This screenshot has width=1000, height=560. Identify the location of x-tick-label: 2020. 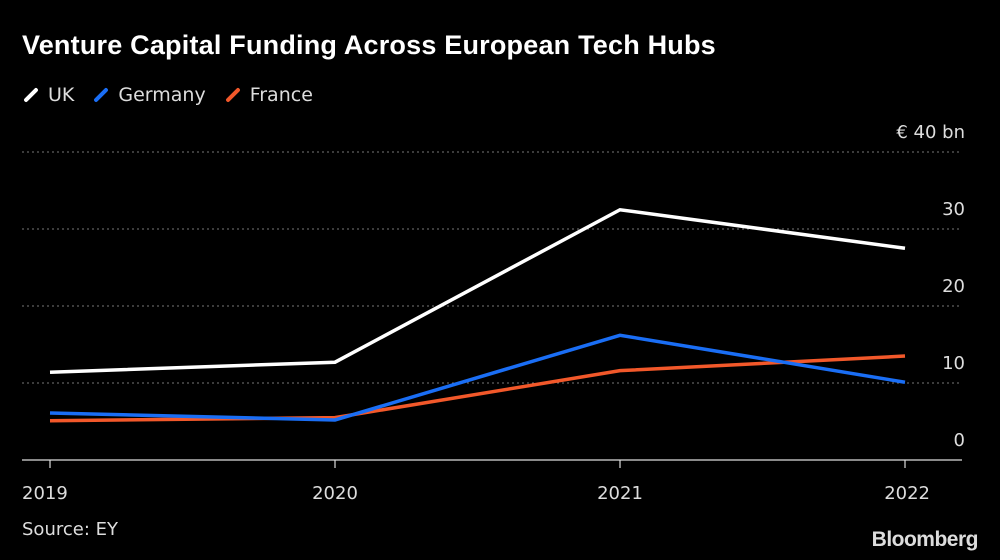
(335, 493).